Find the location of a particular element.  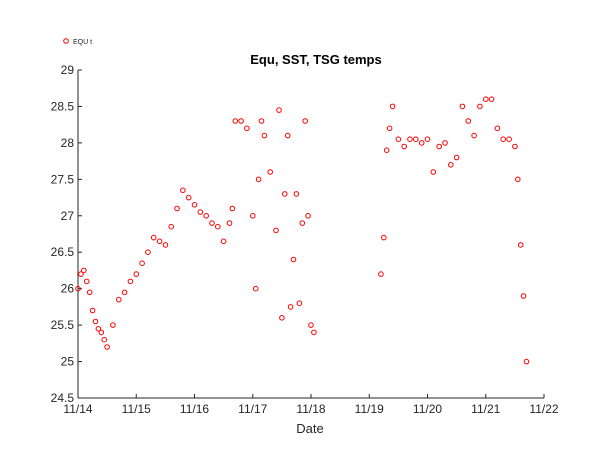

x-axis-label: Date is located at coordinates (309, 428).